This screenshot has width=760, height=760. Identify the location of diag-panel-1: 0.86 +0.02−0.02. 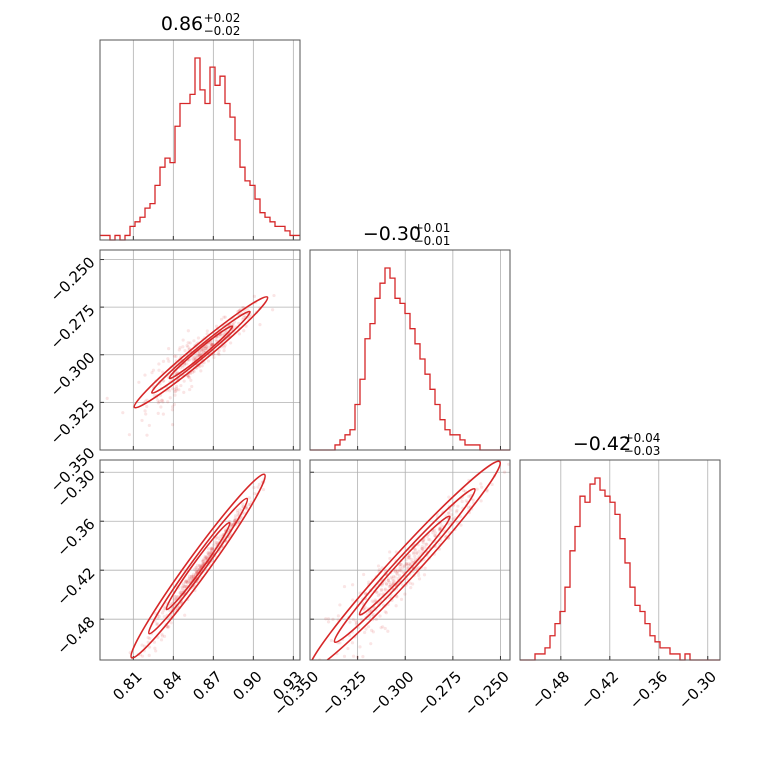
(200, 126).